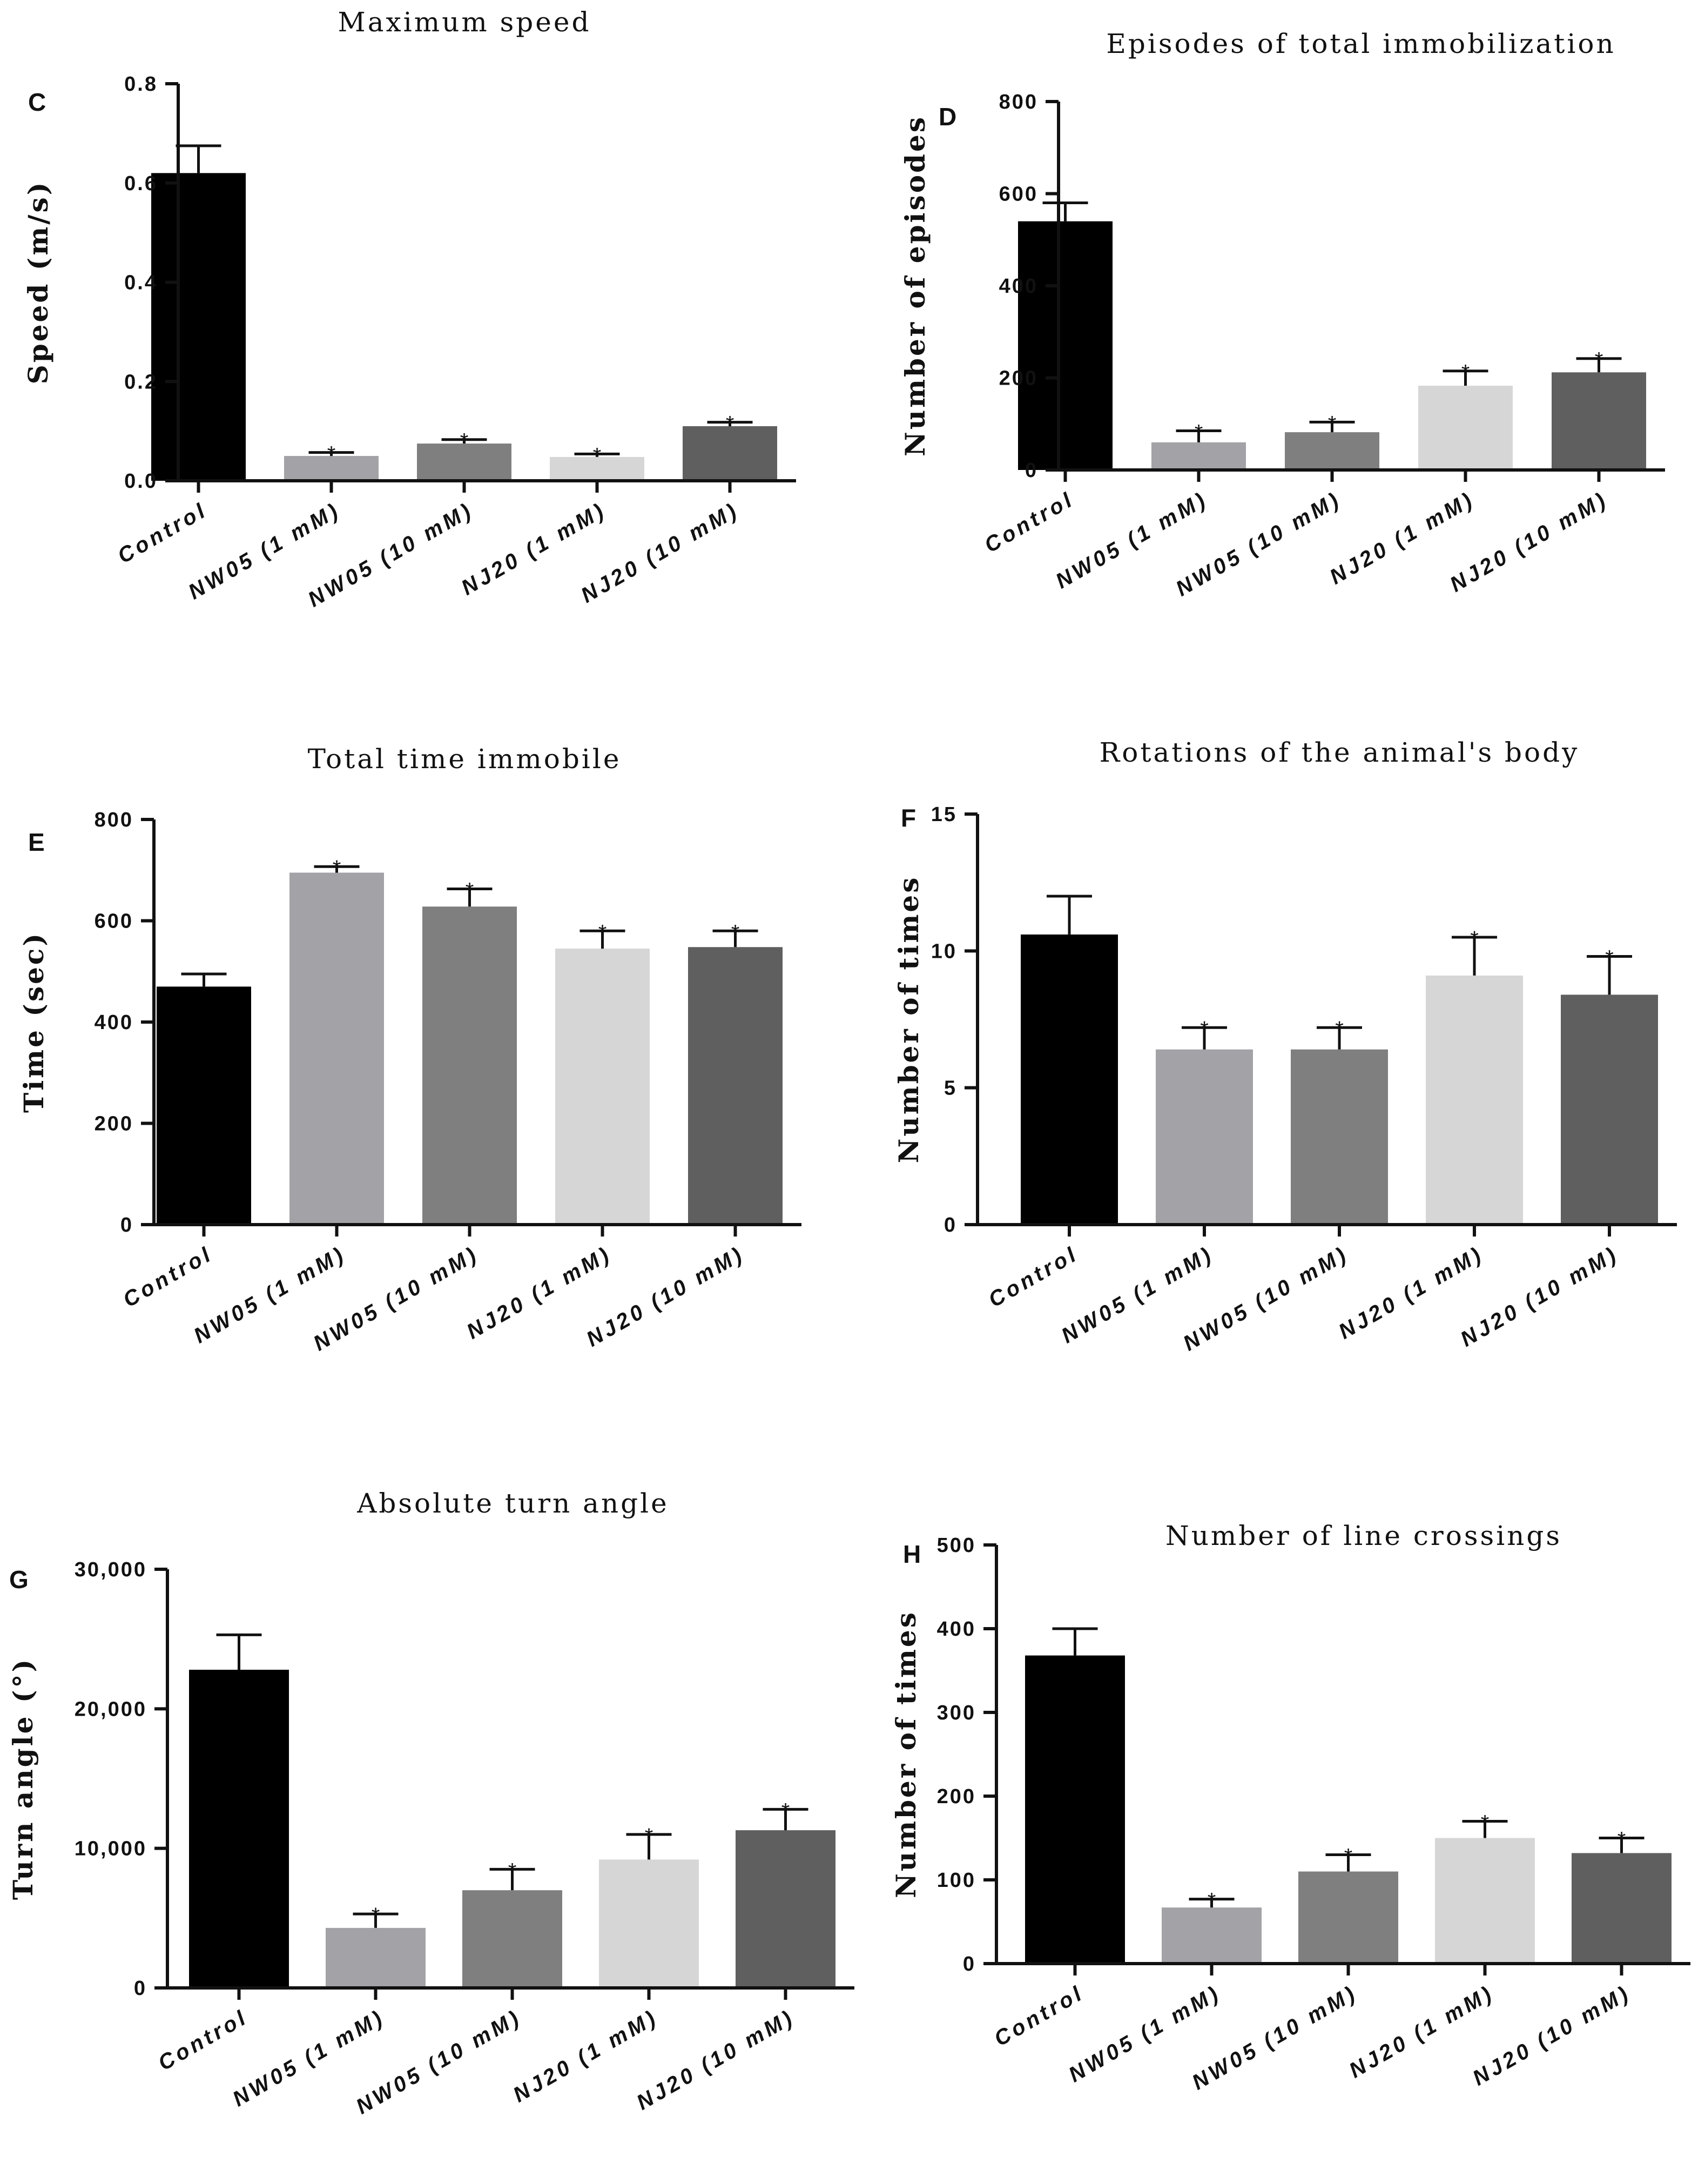 The width and height of the screenshot is (1705, 2184). What do you see at coordinates (465, 759) in the screenshot?
I see `chart-title: Total time immobile` at bounding box center [465, 759].